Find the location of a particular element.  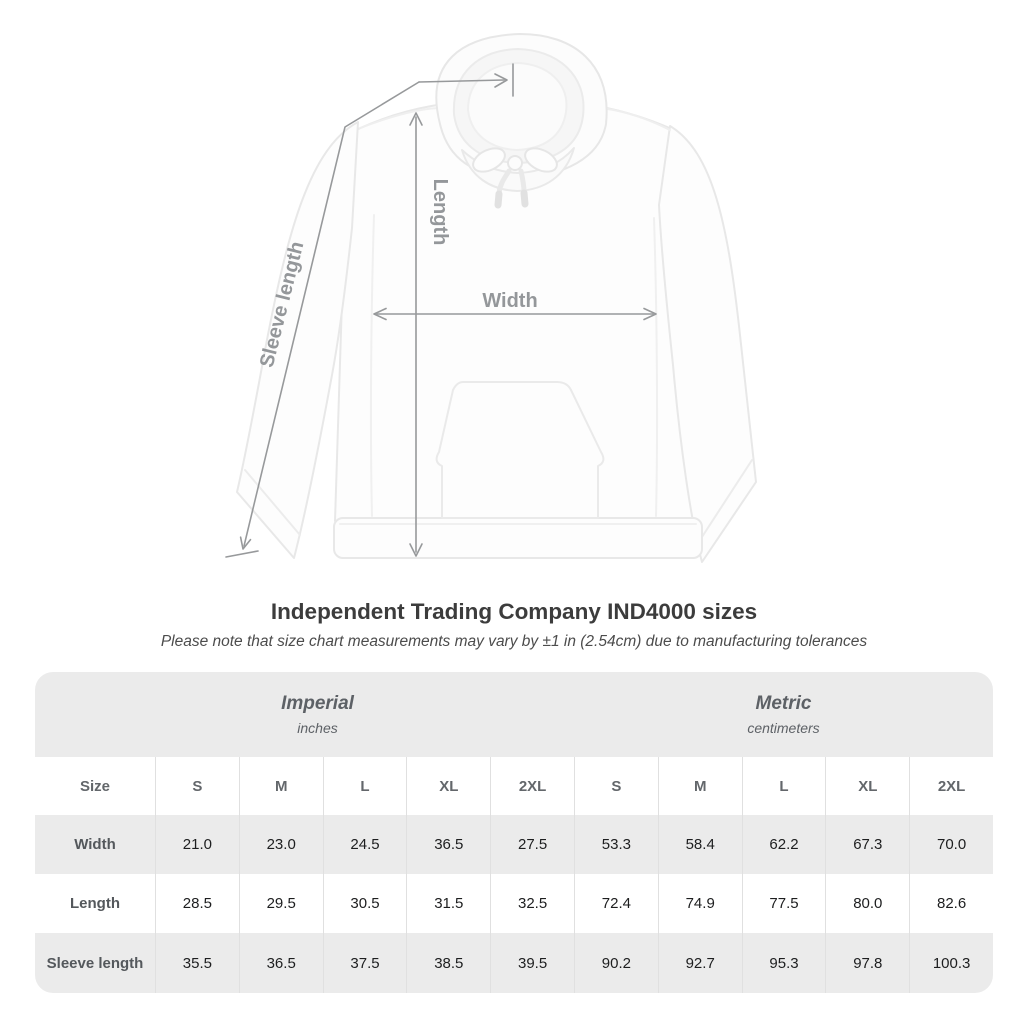

sleeve-length-line is located at coordinates (331, 314).